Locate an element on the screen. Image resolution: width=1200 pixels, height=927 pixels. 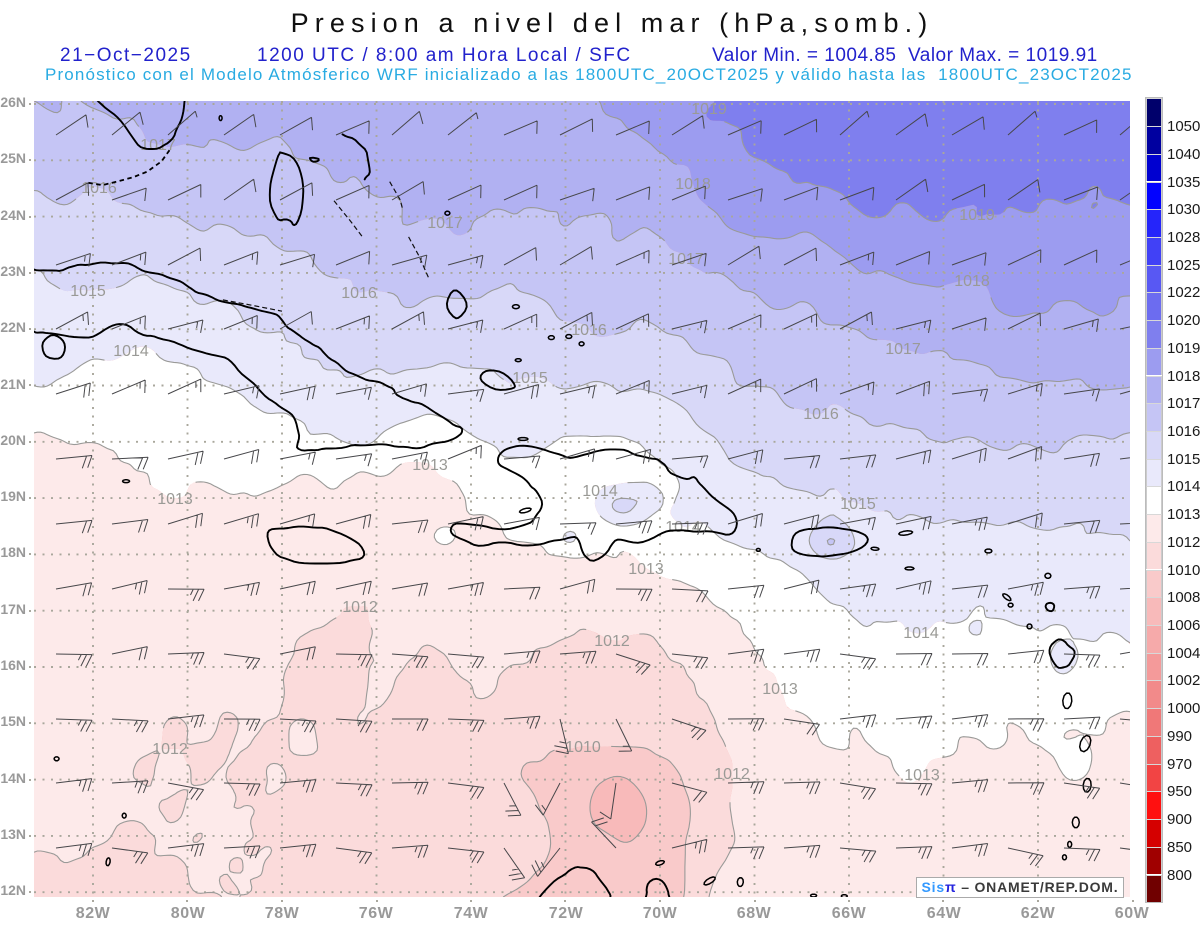
svg-text: 1010 is located at coordinates (583, 747).